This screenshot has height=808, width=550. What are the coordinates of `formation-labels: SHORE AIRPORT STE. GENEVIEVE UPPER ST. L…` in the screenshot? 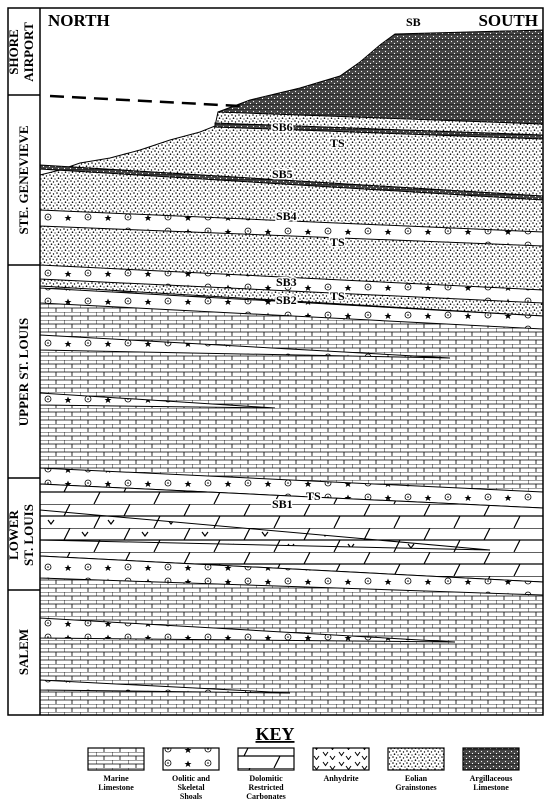 It's located at (21, 348).